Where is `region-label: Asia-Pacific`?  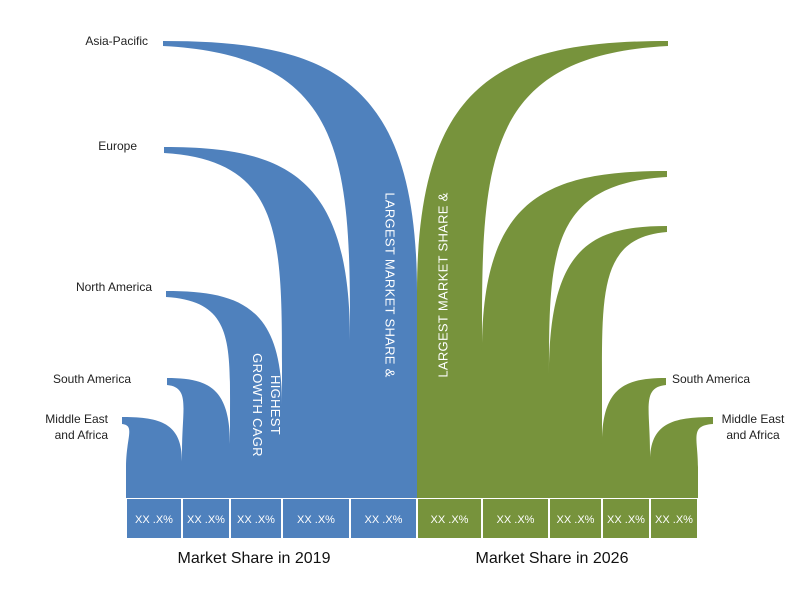
region-label: Asia-Pacific is located at coordinates (116, 41).